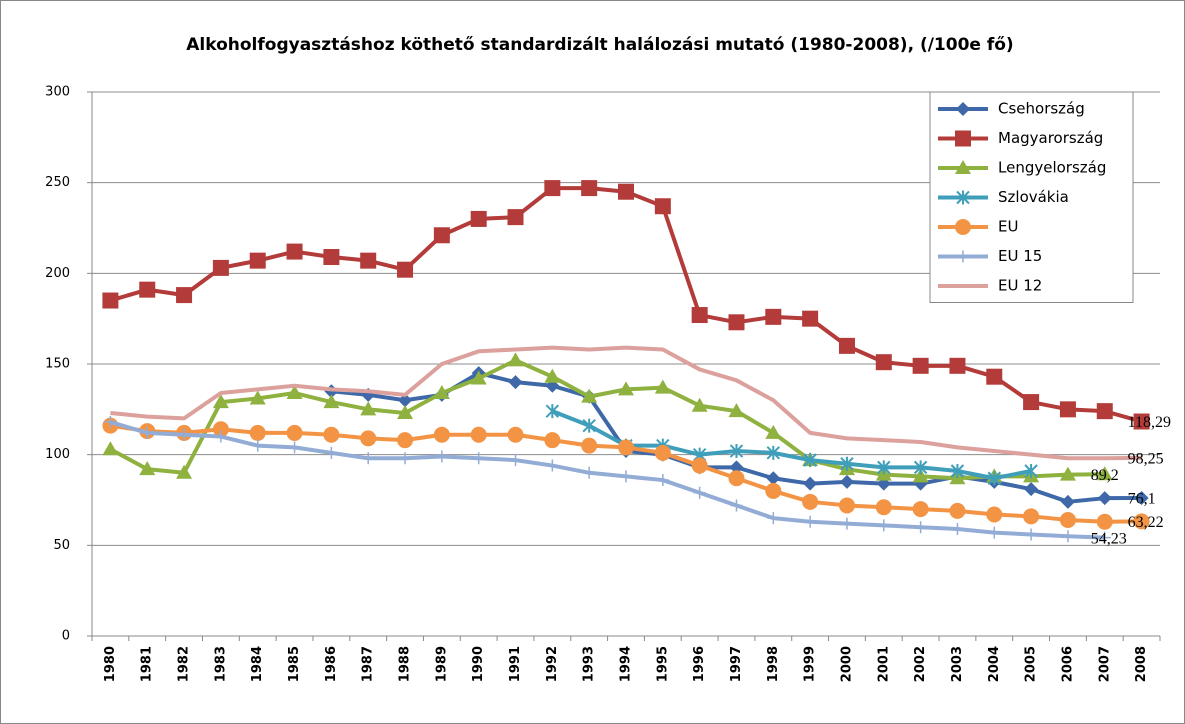 The image size is (1185, 724). What do you see at coordinates (1008, 227) in the screenshot?
I see `legend-label: EU` at bounding box center [1008, 227].